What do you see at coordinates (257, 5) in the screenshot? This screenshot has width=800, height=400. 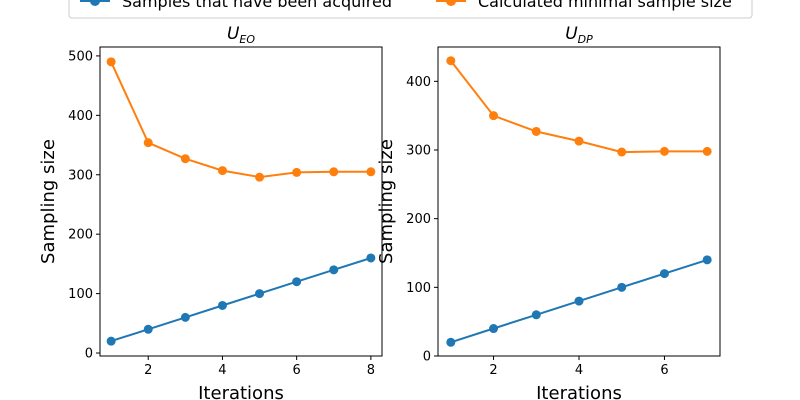 I see `legend-entry-label: Samples that have been acquired` at bounding box center [257, 5].